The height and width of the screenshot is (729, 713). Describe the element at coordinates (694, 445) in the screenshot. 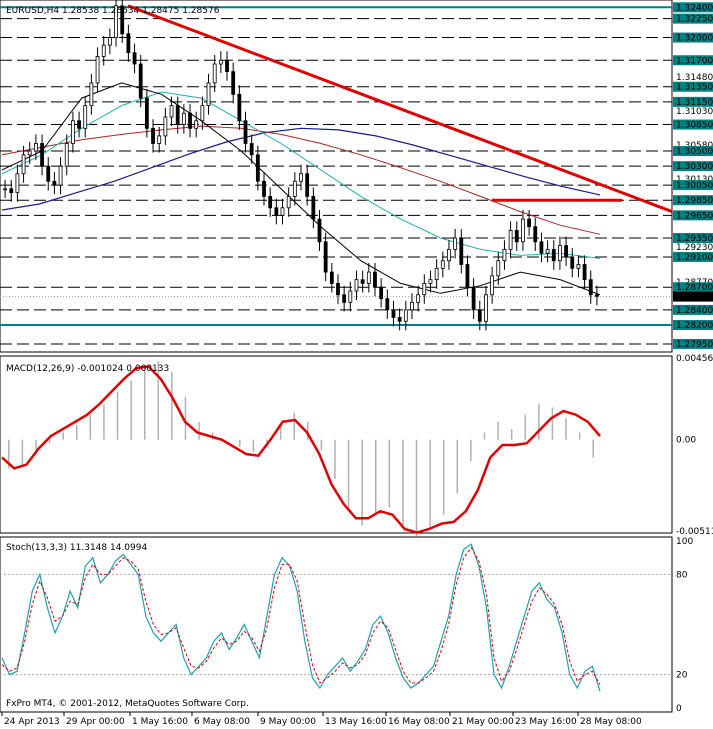

I see `macd-axis: 0.004568 0.00 -0.00511` at that location.